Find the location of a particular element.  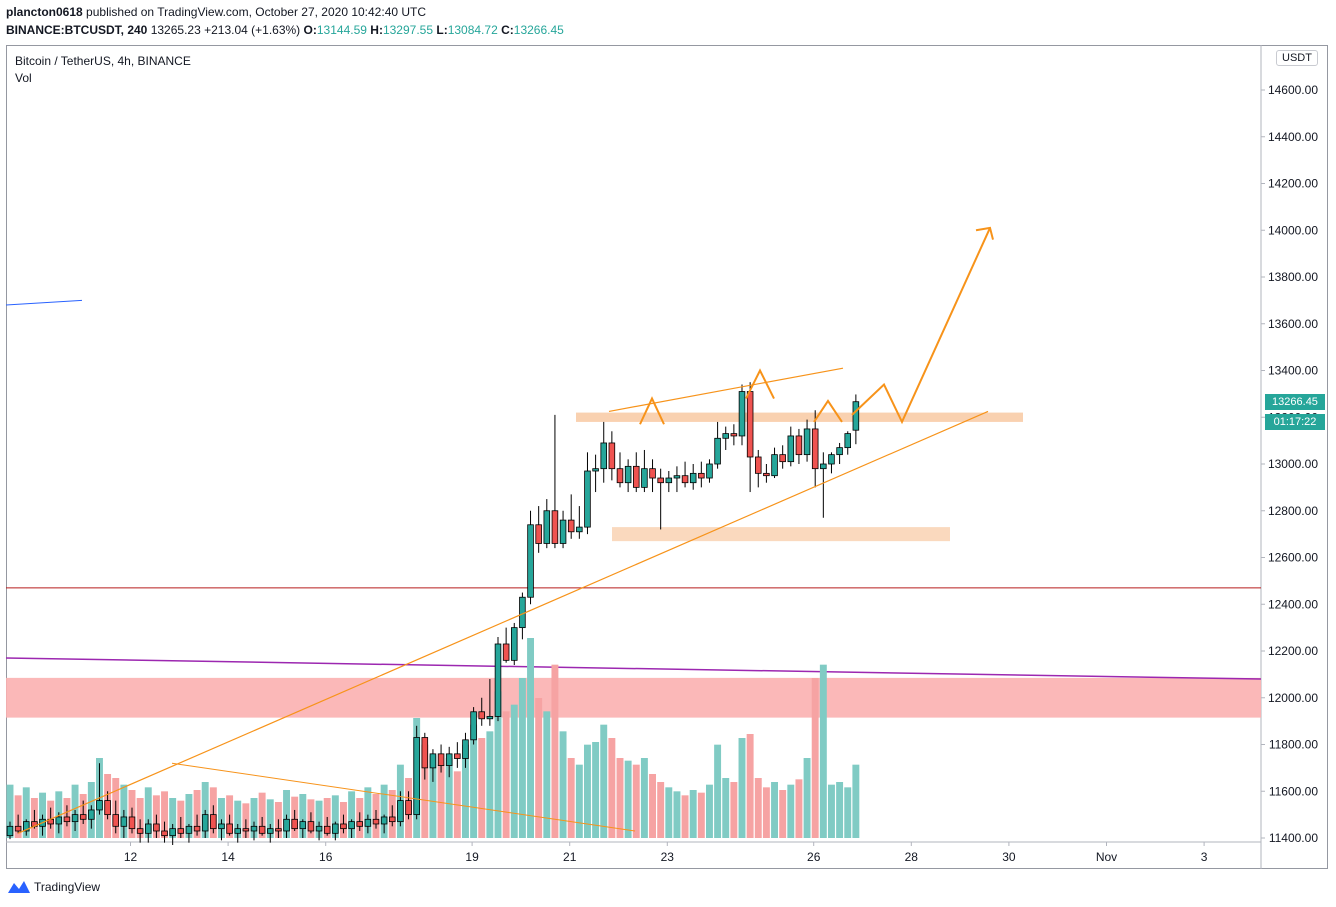

demand-zone-orange is located at coordinates (781, 534).